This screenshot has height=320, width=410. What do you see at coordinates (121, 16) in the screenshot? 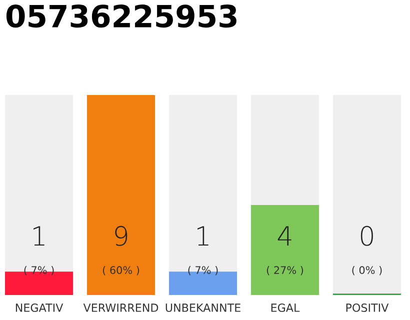
I see `chart-title: 05736225953` at bounding box center [121, 16].